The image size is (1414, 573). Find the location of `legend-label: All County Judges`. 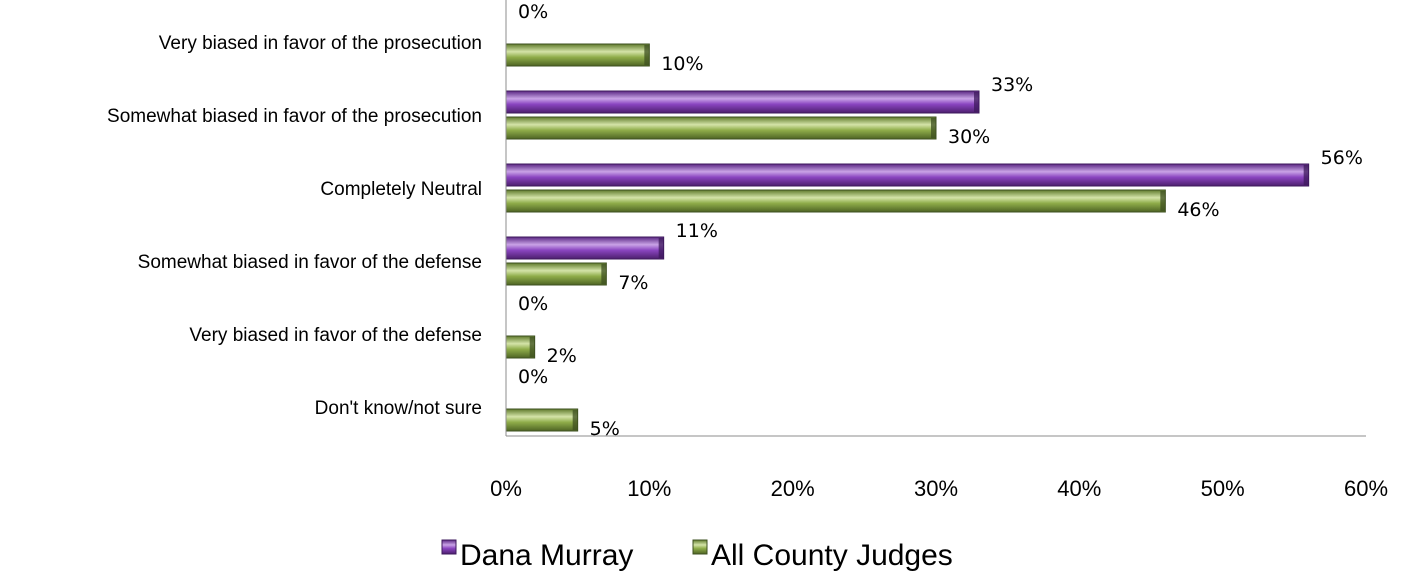

legend-label: All County Judges is located at coordinates (832, 555).